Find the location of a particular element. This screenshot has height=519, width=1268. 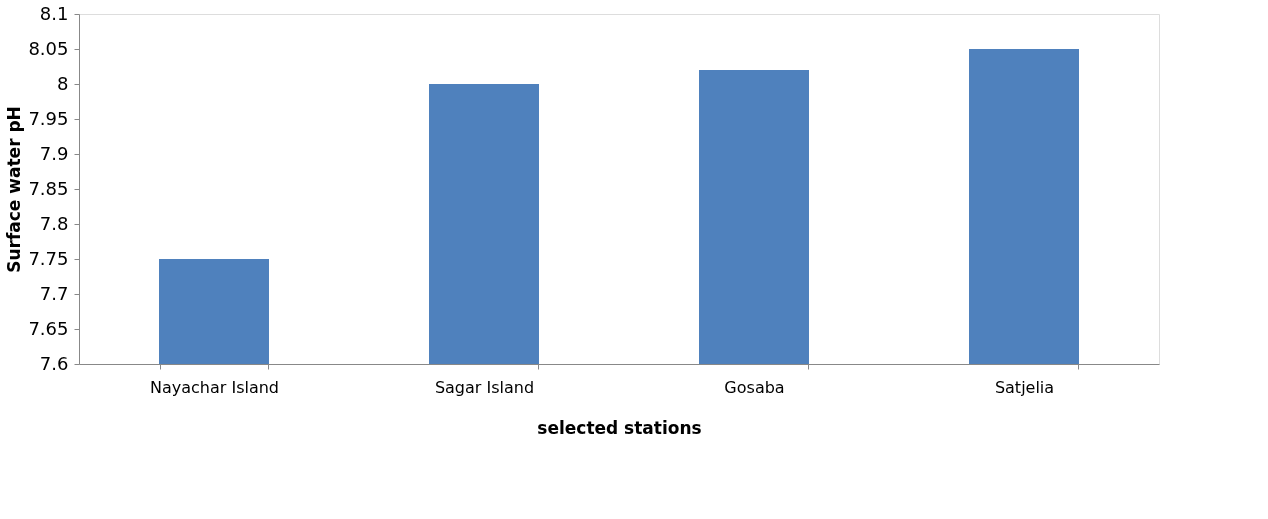

y-tick-label: 8.05 is located at coordinates (48, 48).